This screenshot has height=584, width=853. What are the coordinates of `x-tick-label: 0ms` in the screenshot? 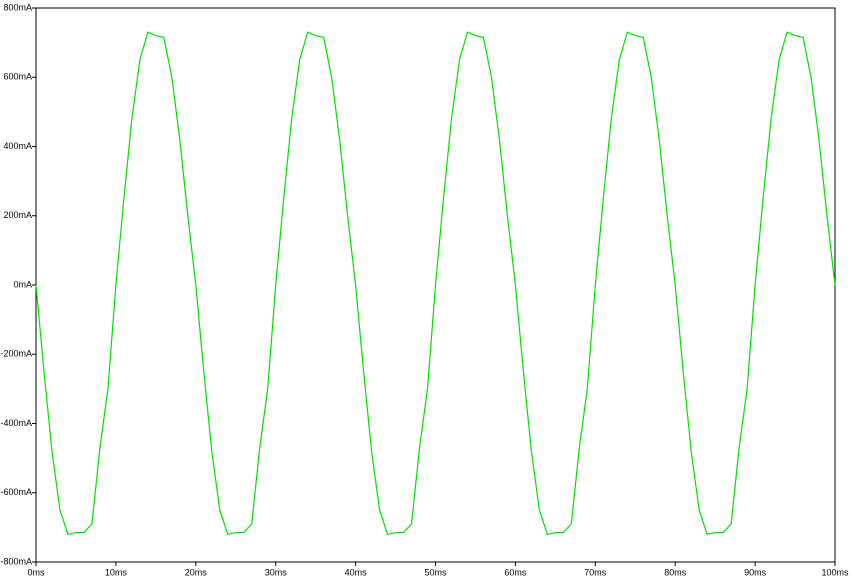 It's located at (36, 572).